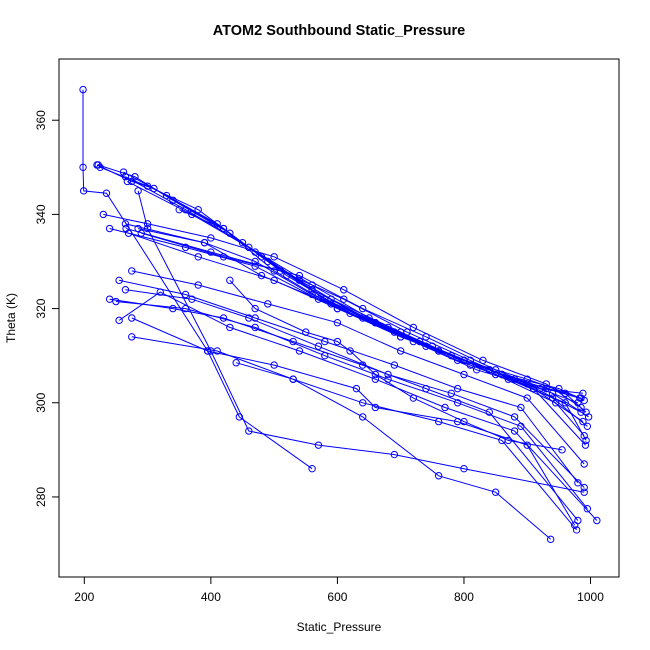 This screenshot has height=650, width=650. What do you see at coordinates (211, 597) in the screenshot?
I see `x-tick-label: 400` at bounding box center [211, 597].